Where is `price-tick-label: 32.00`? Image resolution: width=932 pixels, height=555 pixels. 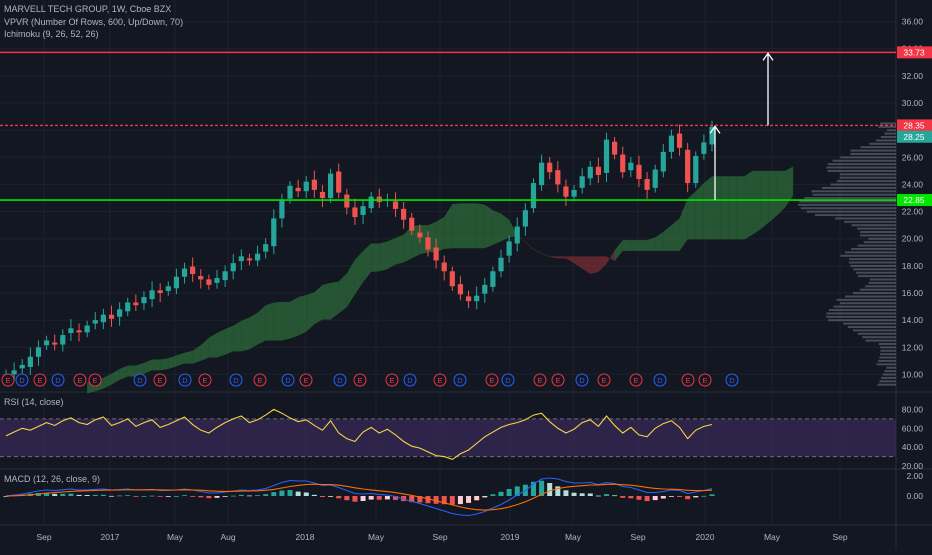 price-tick-label: 32.00 is located at coordinates (913, 76).